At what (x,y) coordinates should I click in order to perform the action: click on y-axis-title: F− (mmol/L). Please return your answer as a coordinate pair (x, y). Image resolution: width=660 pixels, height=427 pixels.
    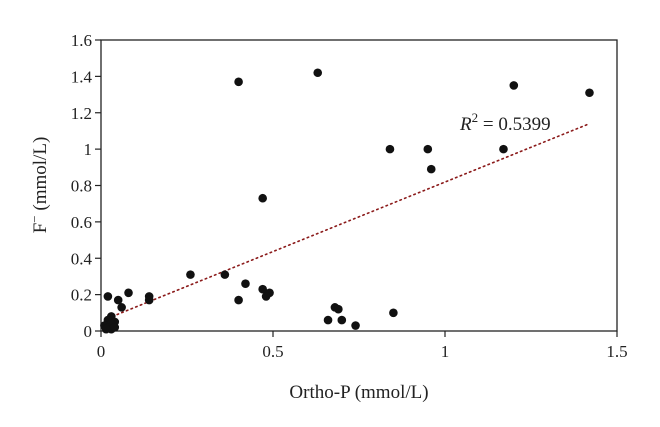
    Looking at the image, I should click on (39, 185).